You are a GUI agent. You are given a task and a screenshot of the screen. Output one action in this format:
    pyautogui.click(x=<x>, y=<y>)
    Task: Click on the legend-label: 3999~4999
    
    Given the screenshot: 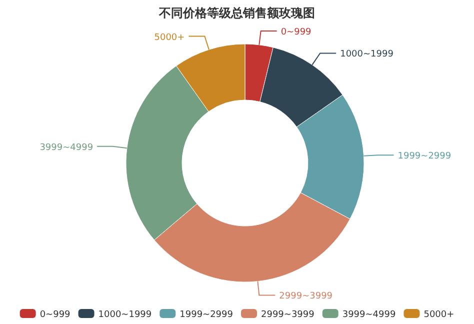 What is the action you would take?
    pyautogui.click(x=369, y=315)
    